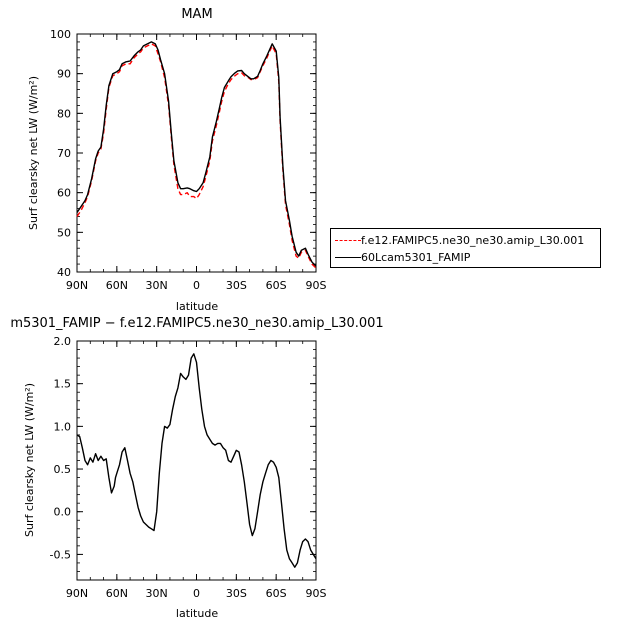 Image resolution: width=626 pixels, height=626 pixels. I want to click on legend-label-experiment: 60Lcam5301_FAMIP, so click(416, 257).